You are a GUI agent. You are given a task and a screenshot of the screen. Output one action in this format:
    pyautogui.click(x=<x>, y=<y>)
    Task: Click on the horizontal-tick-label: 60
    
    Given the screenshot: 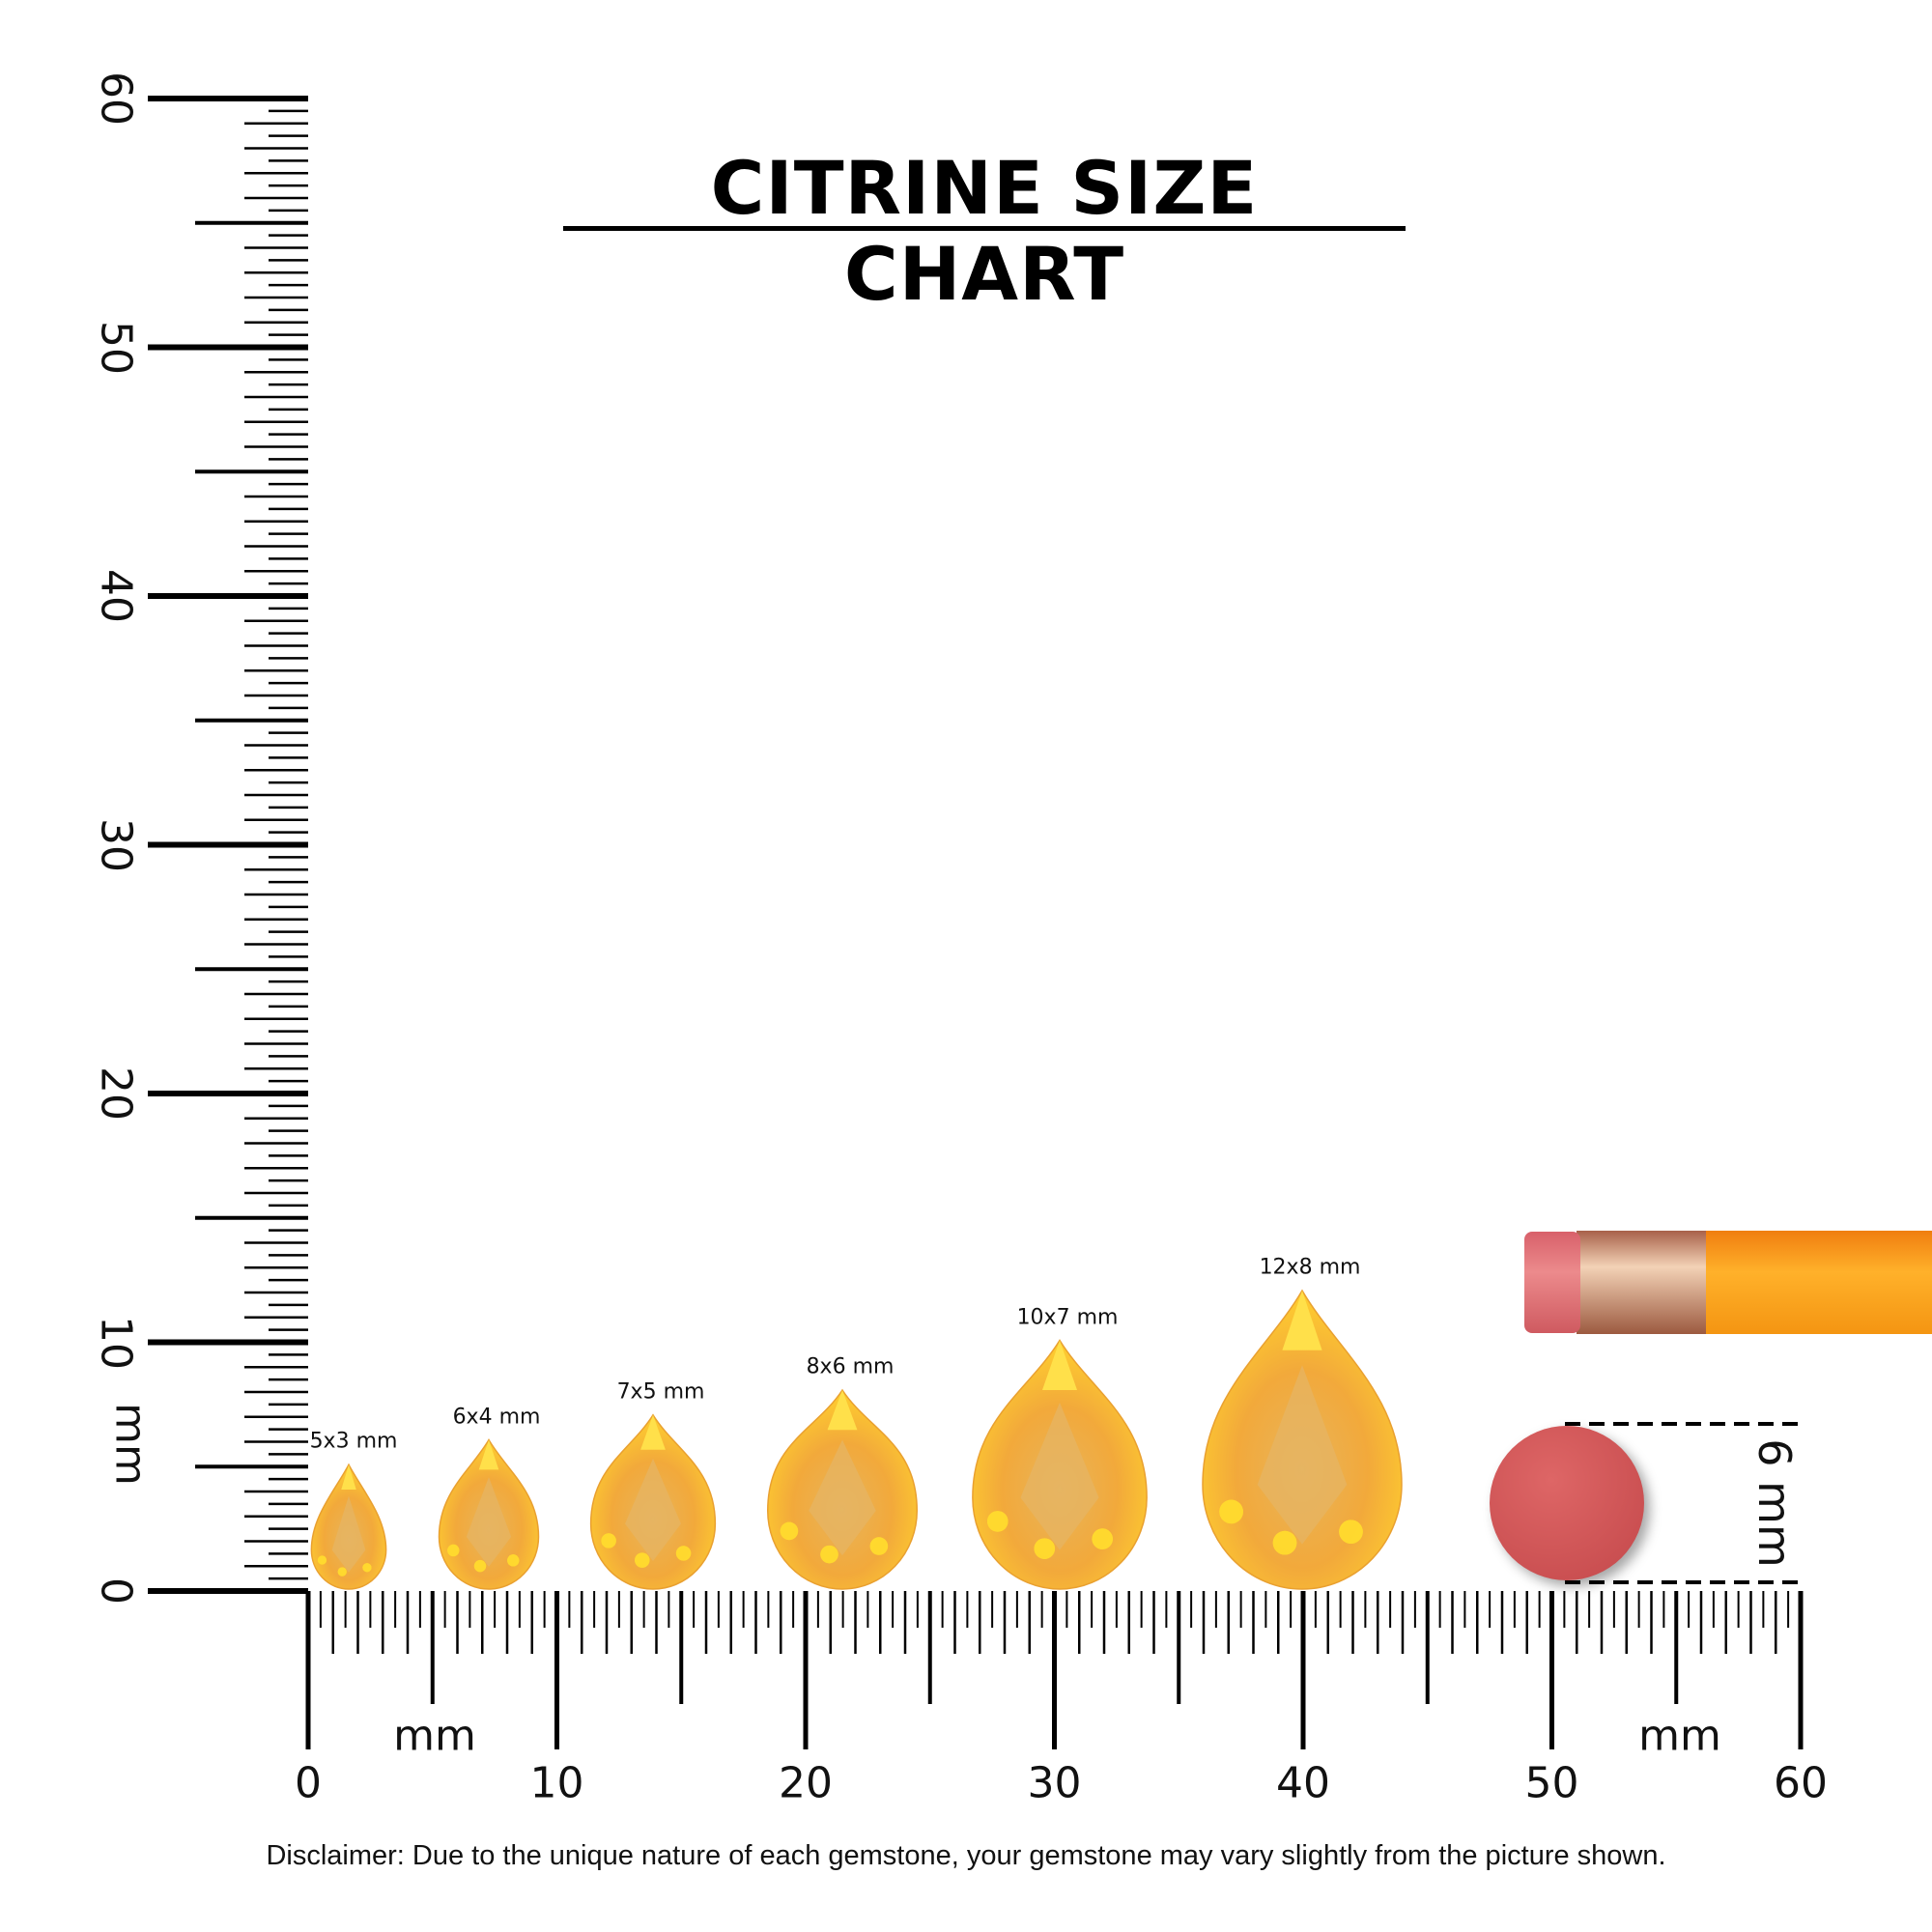 What is the action you would take?
    pyautogui.click(x=1801, y=1783)
    